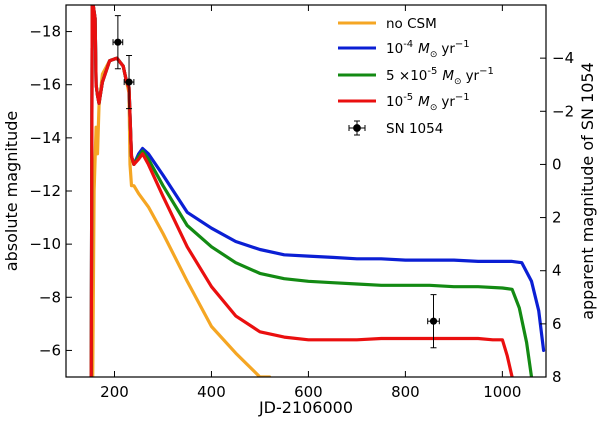 This screenshot has width=600, height=424. Describe the element at coordinates (557, 271) in the screenshot. I see `y-right-tick-label: 4` at that location.